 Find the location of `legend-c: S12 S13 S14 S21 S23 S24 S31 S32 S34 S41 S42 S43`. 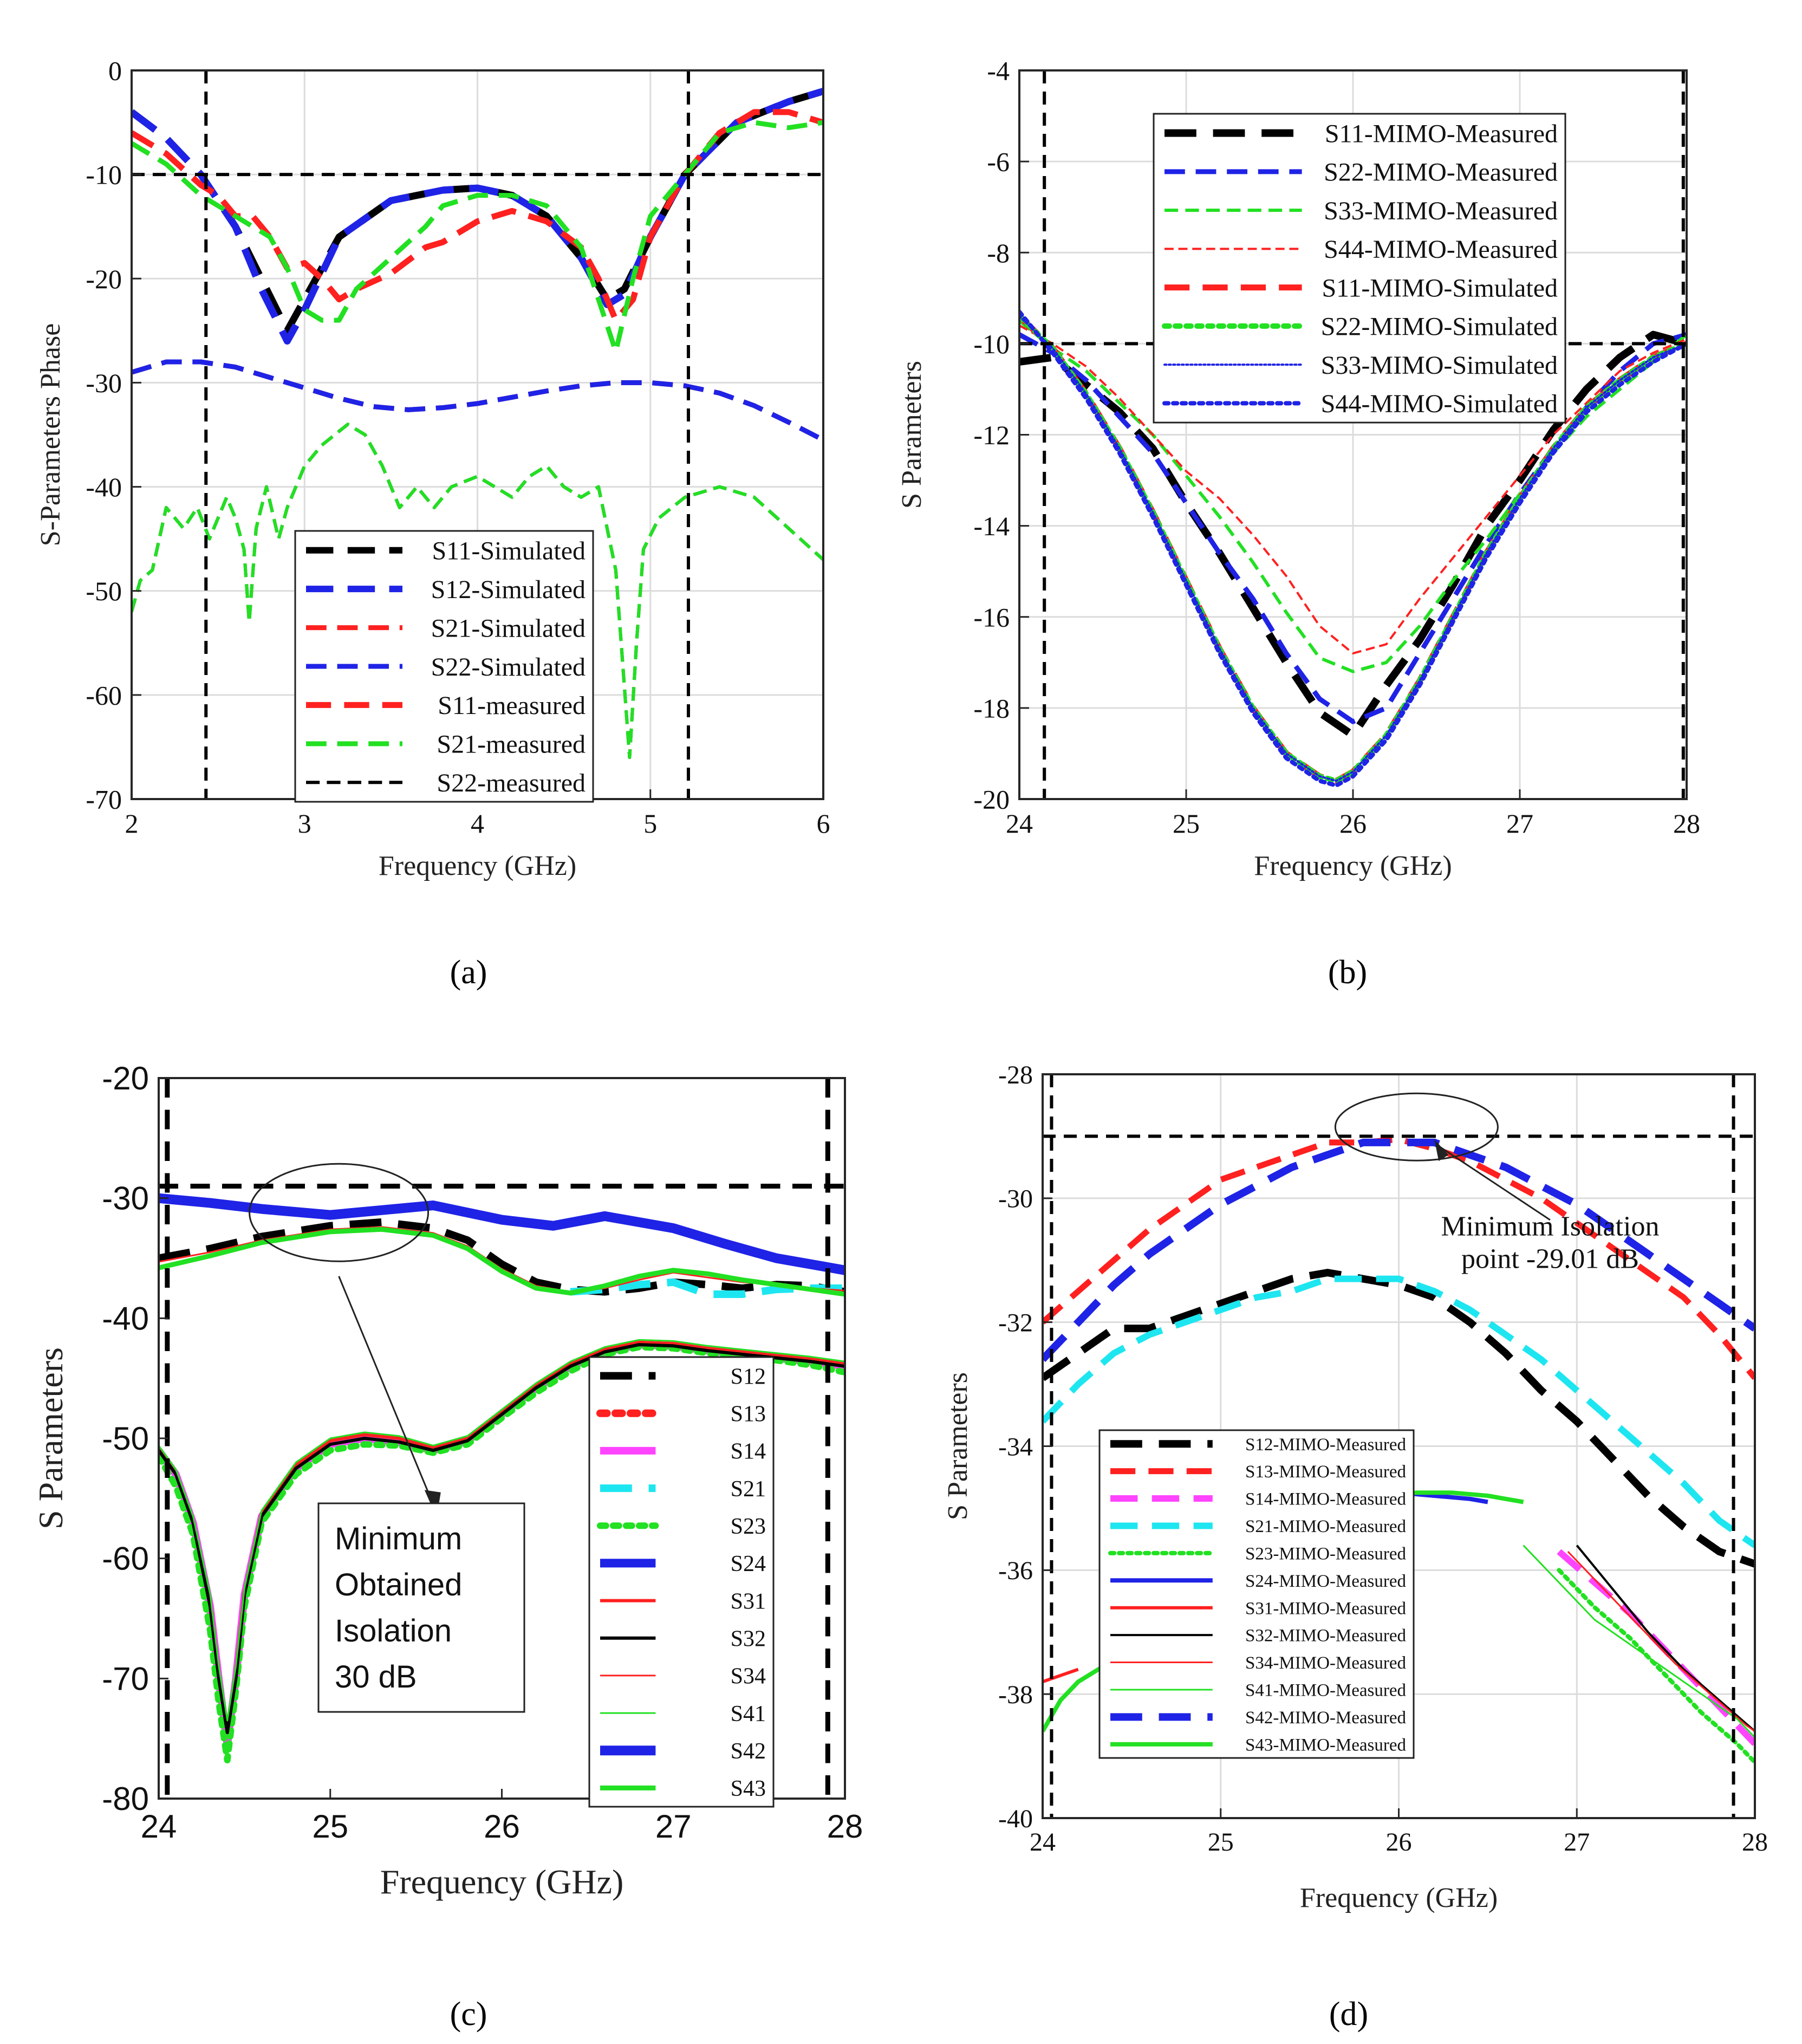

legend-c: S12 S13 S14 S21 S23 S24 S31 S32 S34 S41 S42 S43 is located at coordinates (681, 1582).